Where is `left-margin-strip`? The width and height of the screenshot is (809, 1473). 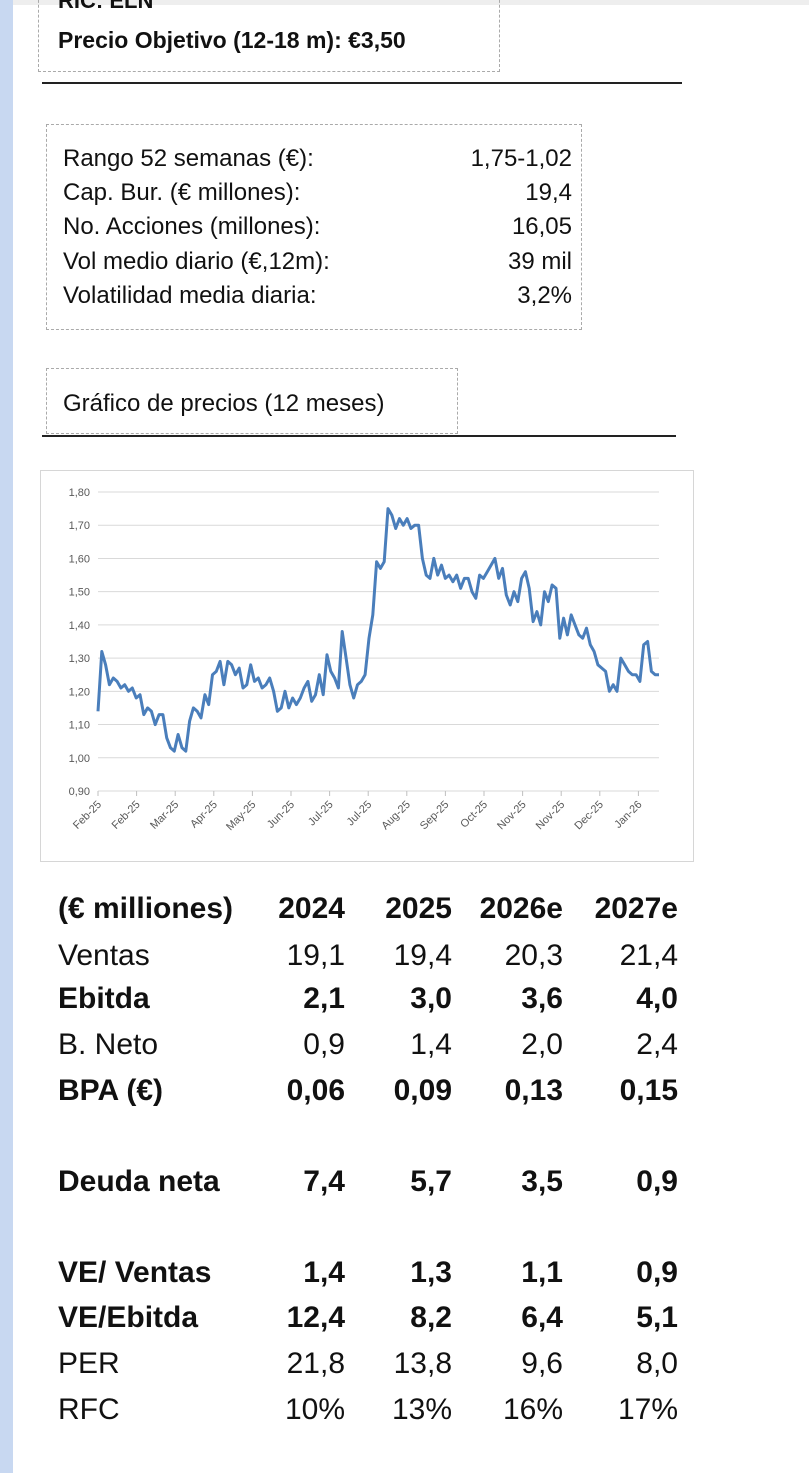 left-margin-strip is located at coordinates (6, 736).